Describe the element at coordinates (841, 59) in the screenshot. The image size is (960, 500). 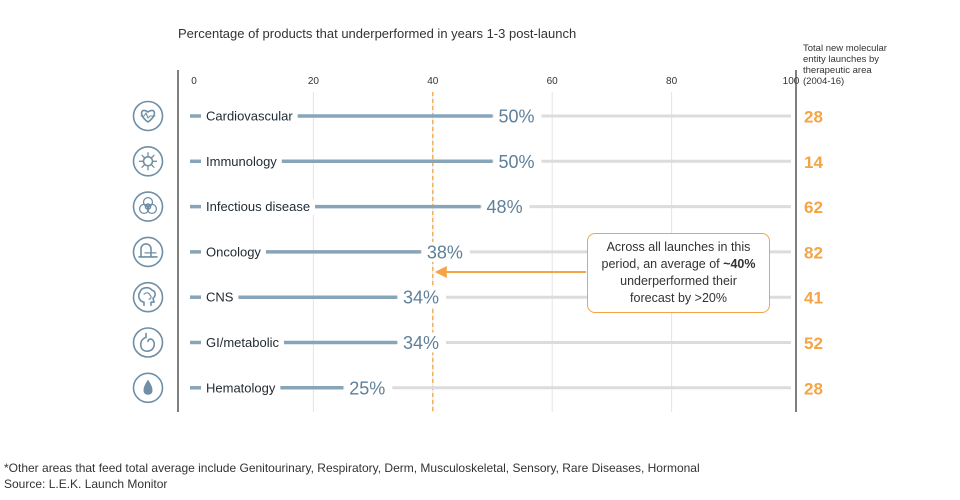
I see `right-column-header: entity launches by` at that location.